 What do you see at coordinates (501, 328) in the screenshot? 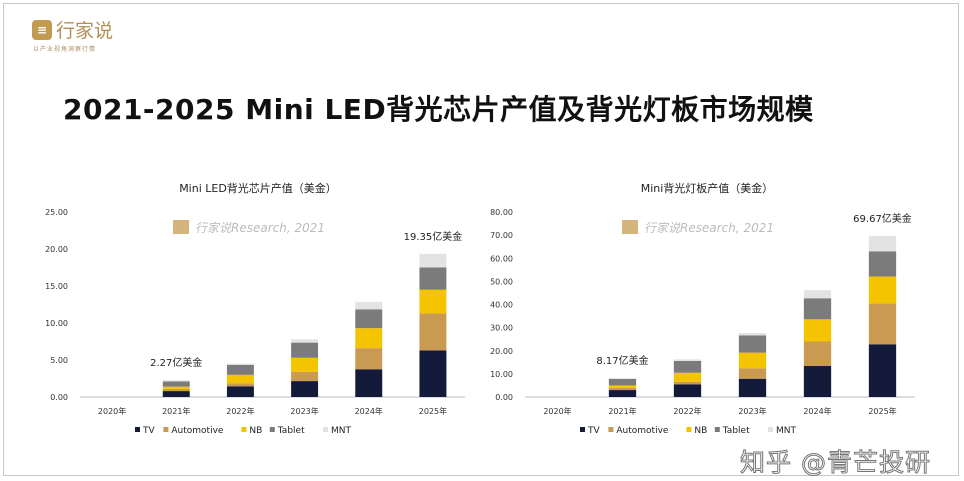
I see `y-tick-label: 30.00` at bounding box center [501, 328].